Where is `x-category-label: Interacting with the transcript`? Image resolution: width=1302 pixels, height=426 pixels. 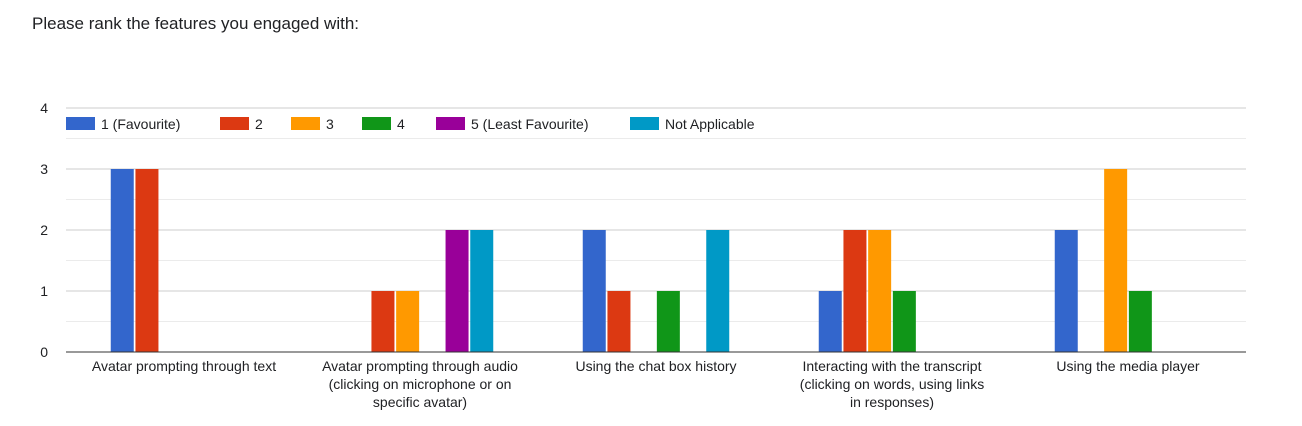 x-category-label: Interacting with the transcript is located at coordinates (892, 366).